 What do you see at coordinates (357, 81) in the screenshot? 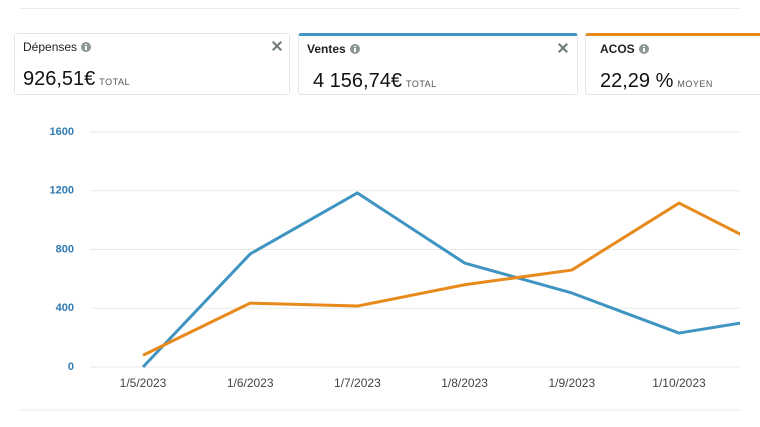
I see `card-value: 4 156,74€` at bounding box center [357, 81].